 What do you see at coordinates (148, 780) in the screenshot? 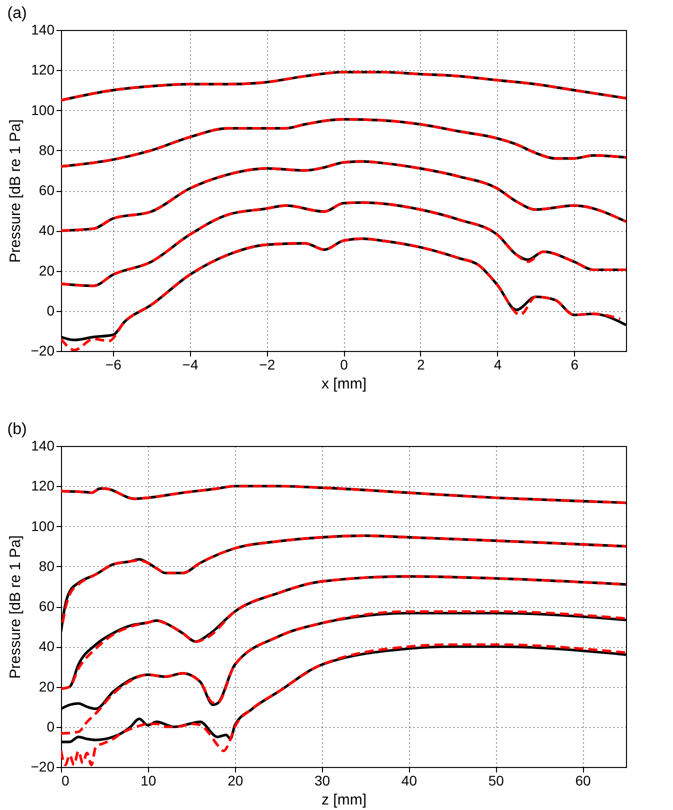
I see `x-tick-label: 10` at bounding box center [148, 780].